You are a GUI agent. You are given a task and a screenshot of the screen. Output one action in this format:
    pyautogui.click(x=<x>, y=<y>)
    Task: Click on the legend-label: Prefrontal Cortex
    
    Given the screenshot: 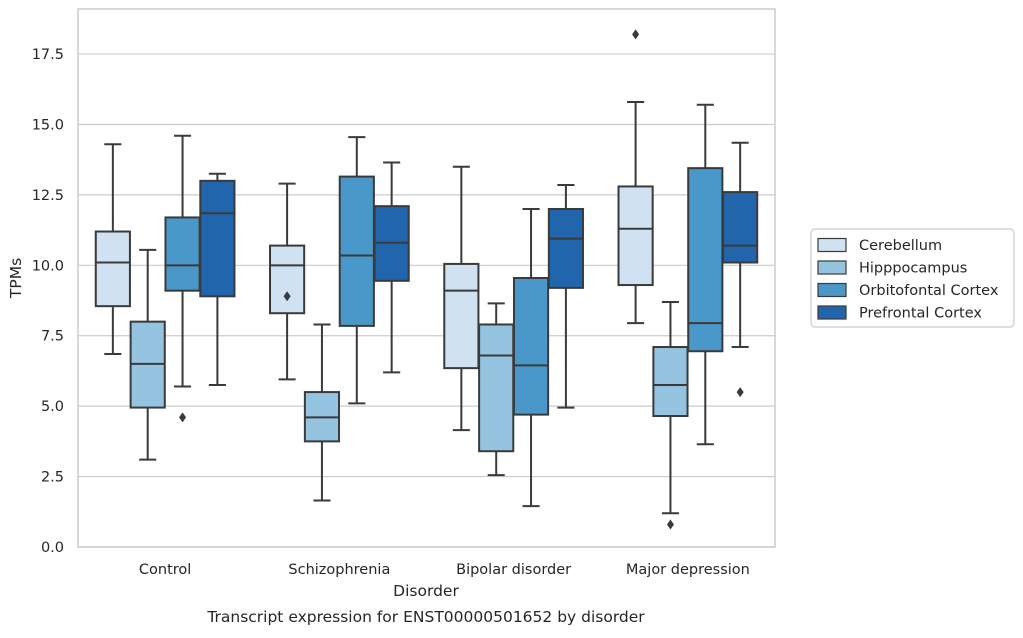 What is the action you would take?
    pyautogui.click(x=920, y=314)
    